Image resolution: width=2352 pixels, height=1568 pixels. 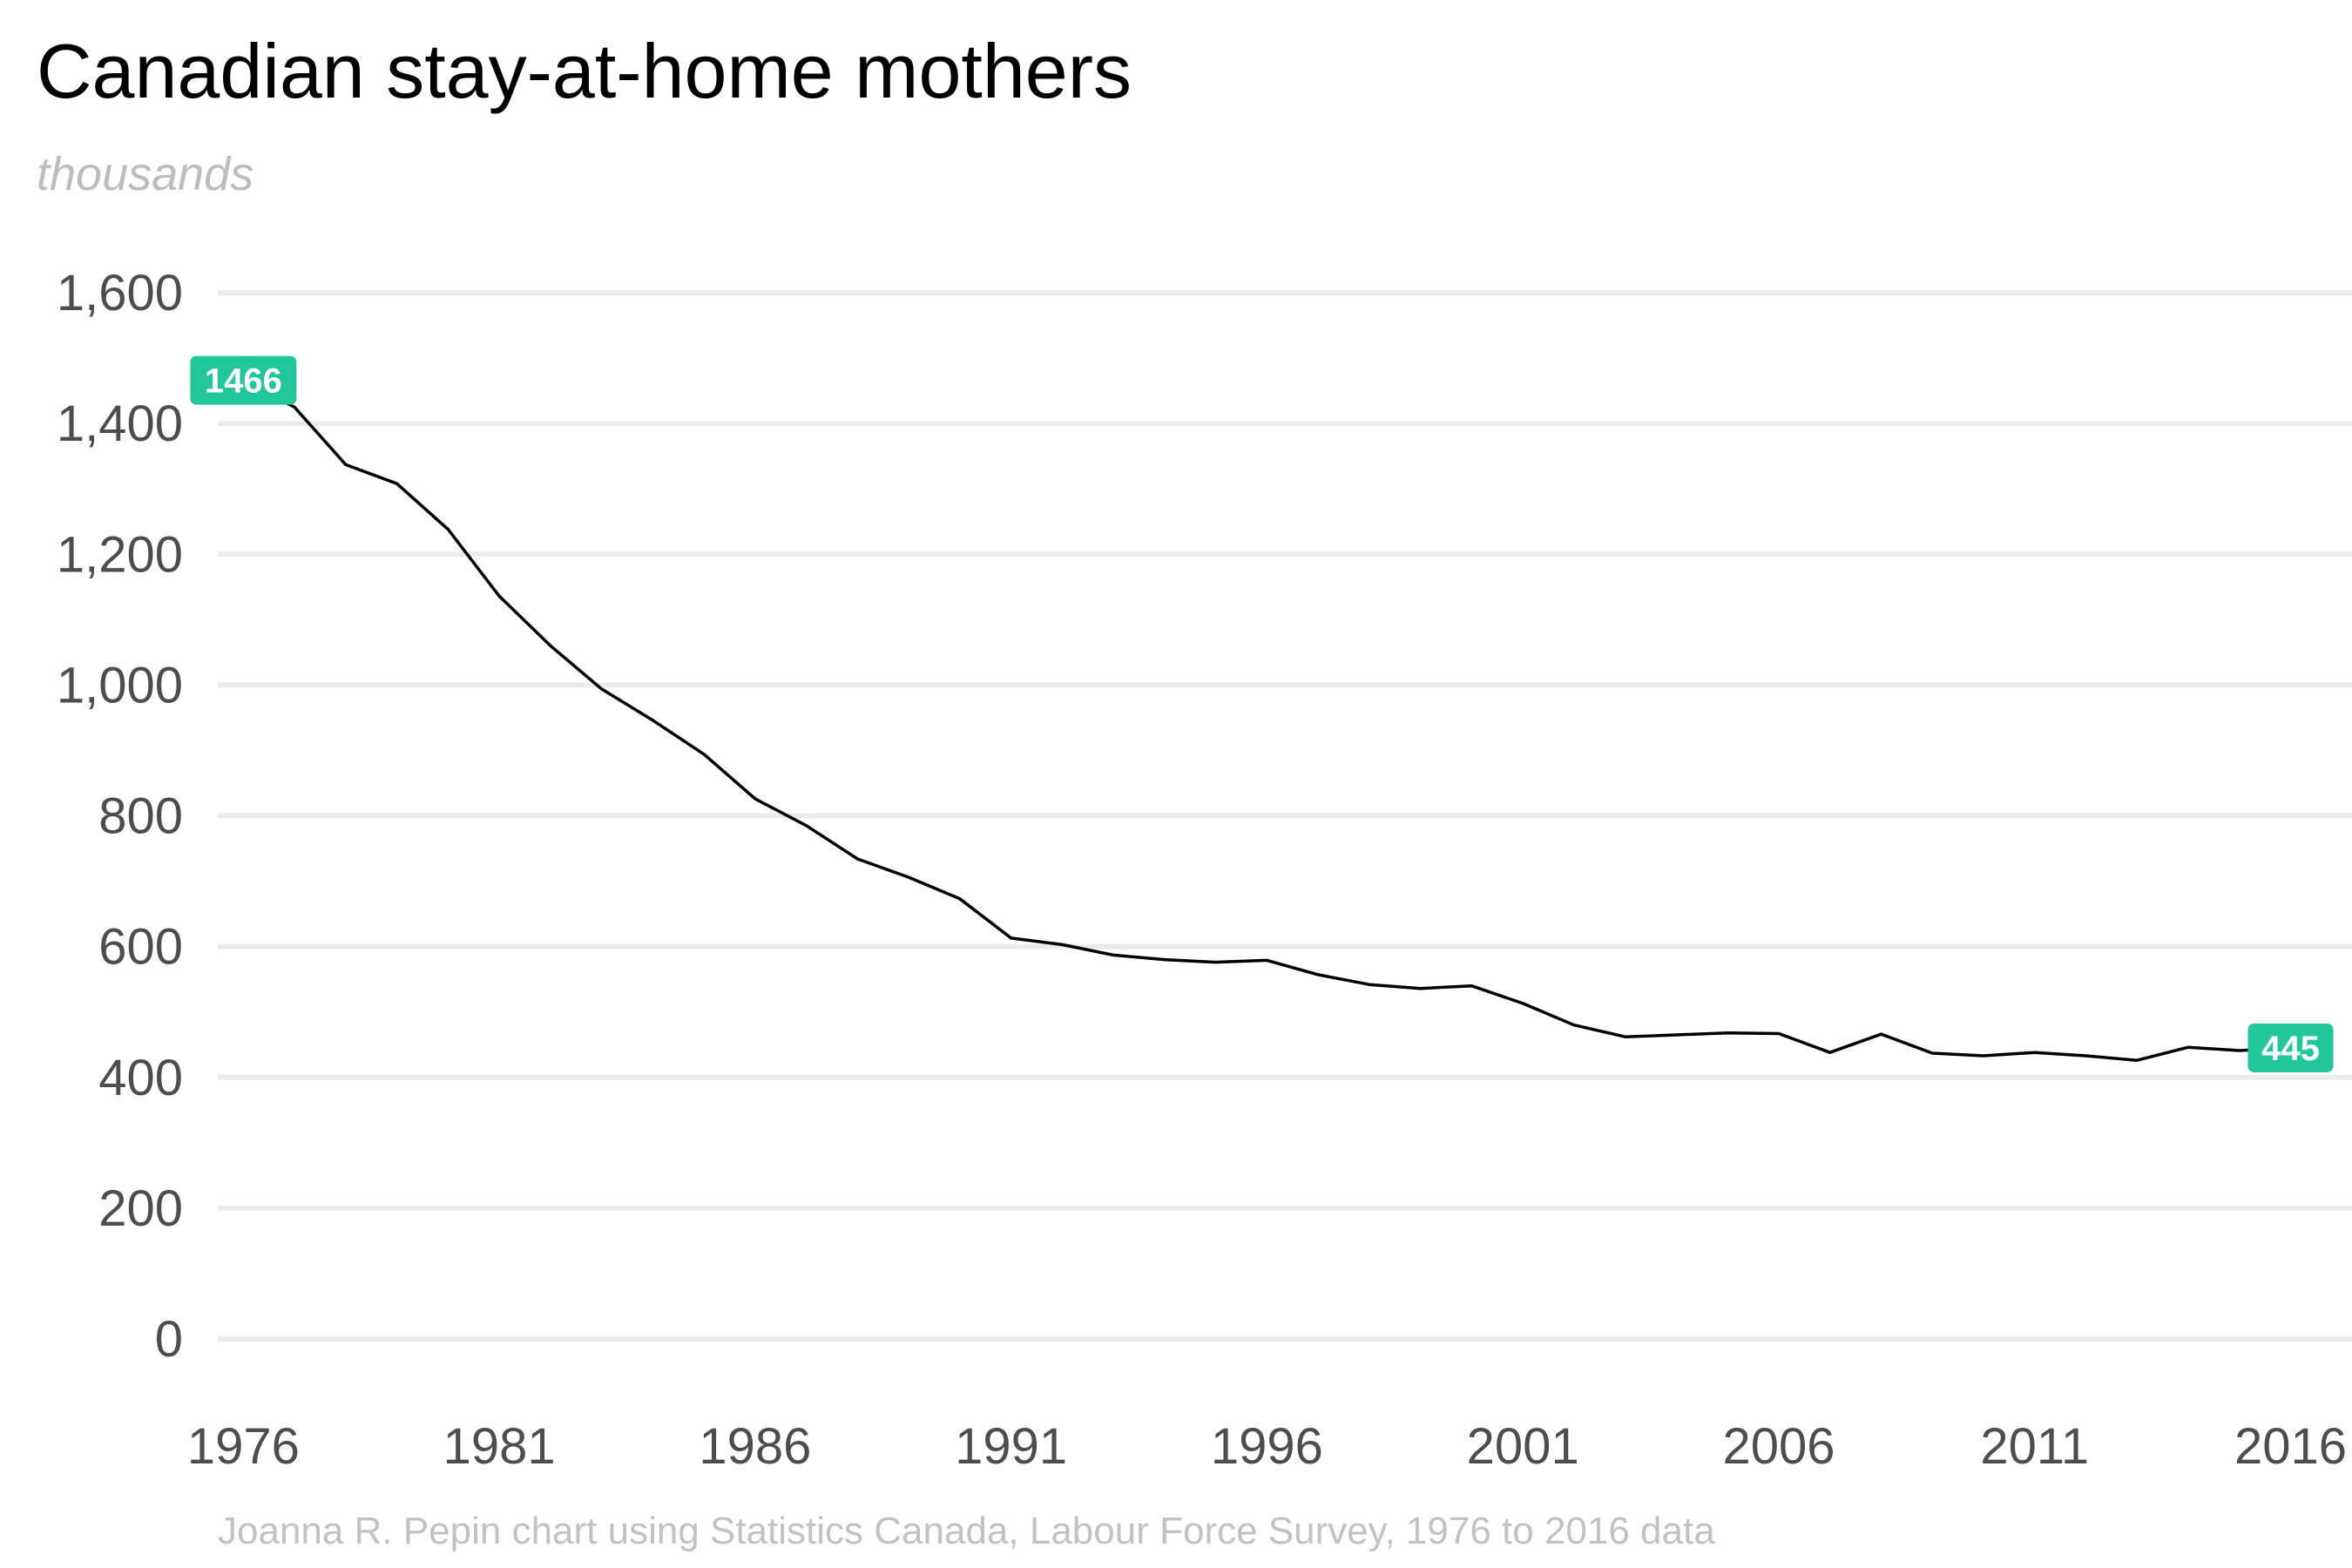 What do you see at coordinates (140, 947) in the screenshot?
I see `y-tick-label: 600` at bounding box center [140, 947].